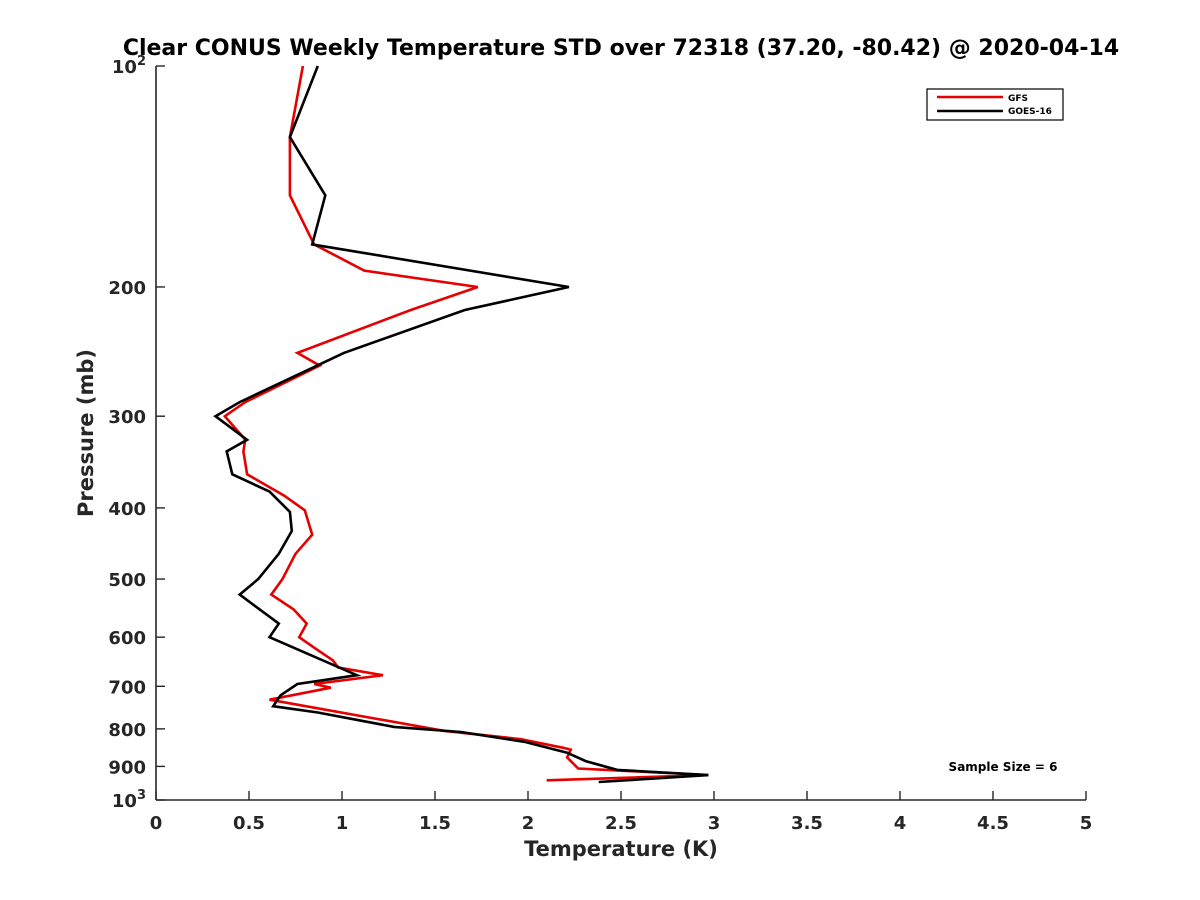 Image resolution: width=1200 pixels, height=900 pixels. Describe the element at coordinates (1086, 823) in the screenshot. I see `x-tick-label: 5` at that location.